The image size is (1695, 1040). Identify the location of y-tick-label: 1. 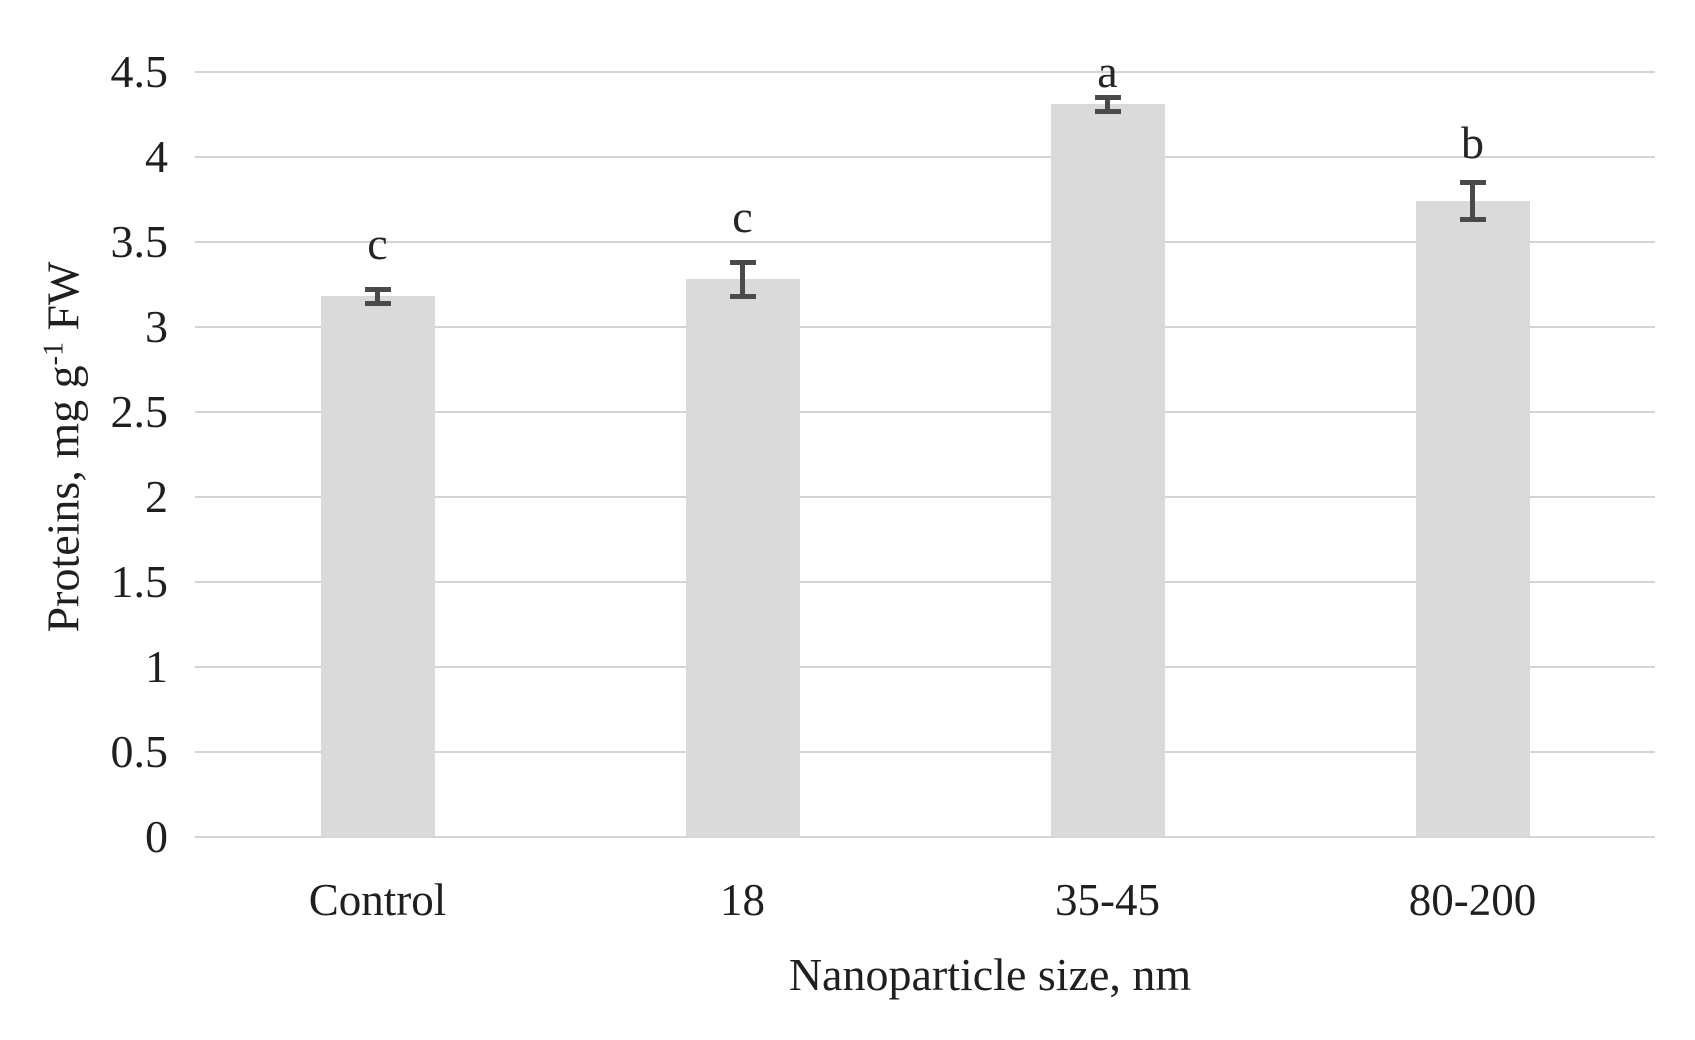
(156, 666).